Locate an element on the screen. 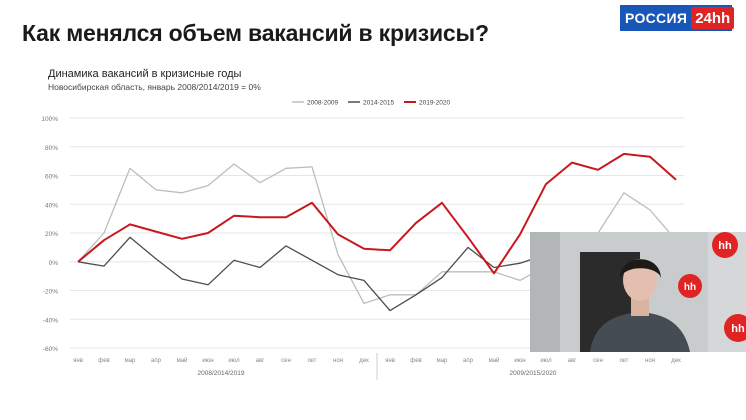 This screenshot has width=746, height=420. legend-label: 2019-2020 is located at coordinates (434, 103).